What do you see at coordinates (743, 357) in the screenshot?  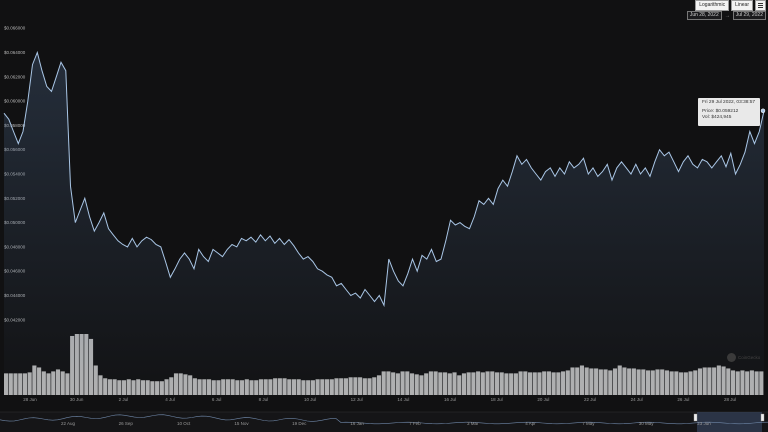 I see `coingecko-watermark: CoinGecko` at bounding box center [743, 357].